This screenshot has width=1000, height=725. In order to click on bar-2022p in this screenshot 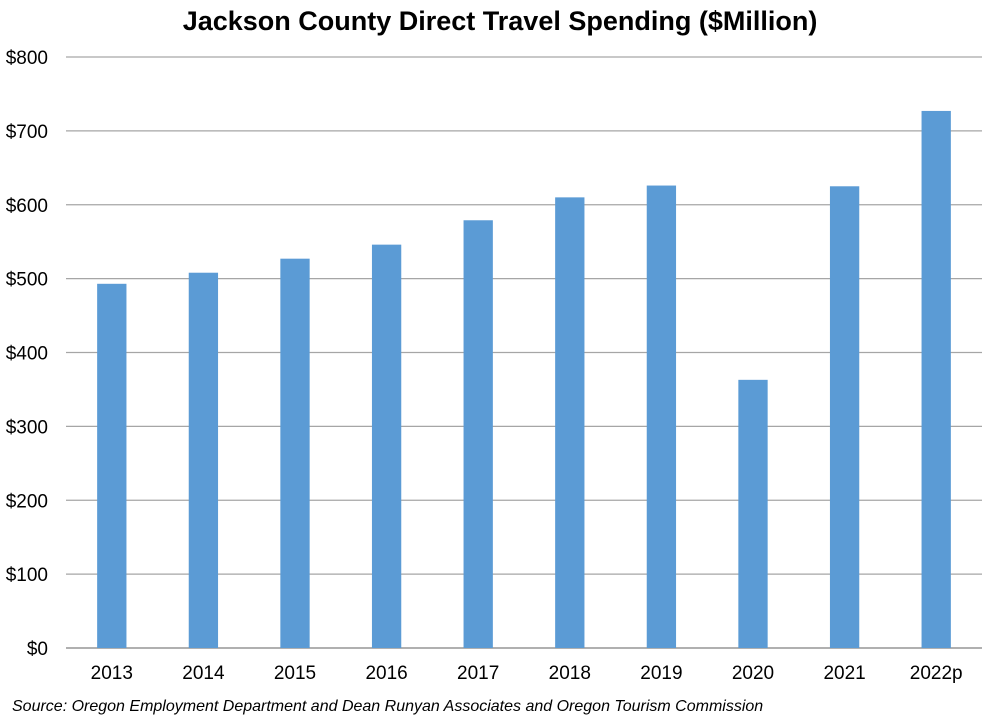, I will do `click(936, 379)`.